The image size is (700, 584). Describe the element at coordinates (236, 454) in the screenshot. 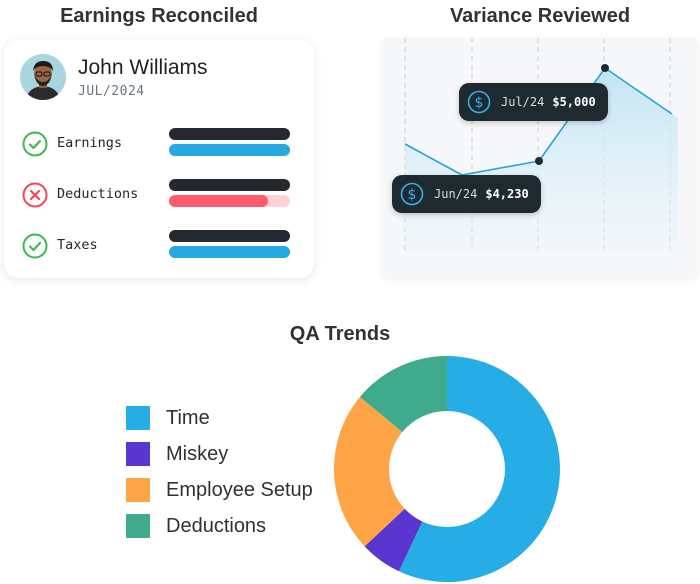

I see `legend-item: Miskey` at that location.